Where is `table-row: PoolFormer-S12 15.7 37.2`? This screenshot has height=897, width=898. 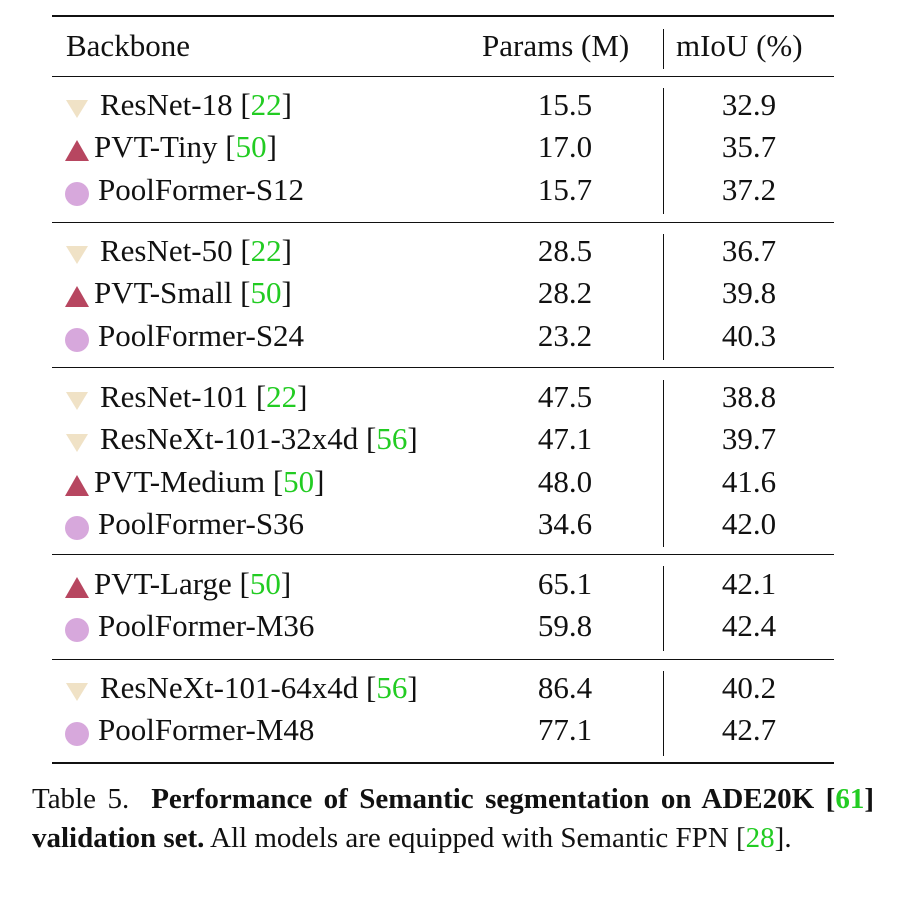 table-row: PoolFormer-S12 15.7 37.2 is located at coordinates (449, 190).